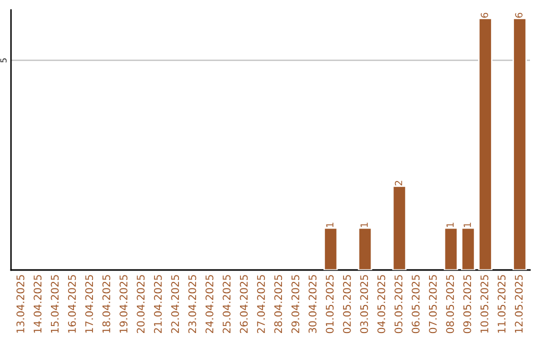 Image resolution: width=540 pixels, height=340 pixels. I want to click on x-tick-label: 17.04.2025, so click(89, 304).